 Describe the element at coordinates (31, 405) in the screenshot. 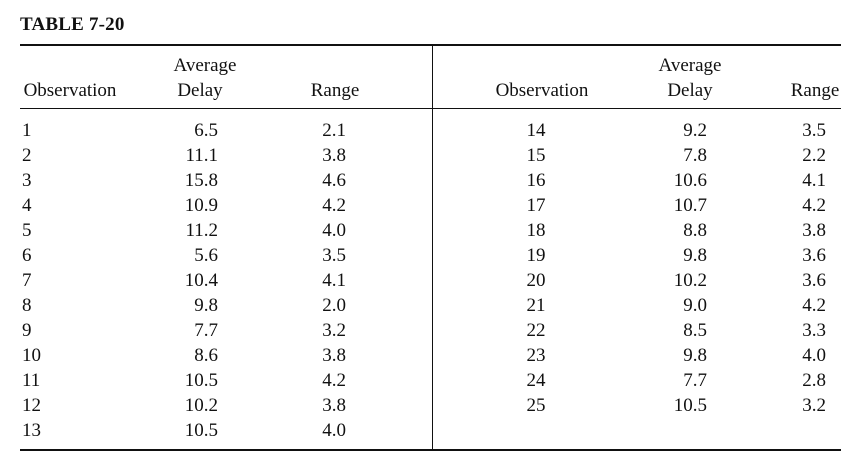

I see `left-observation-cell: 12` at that location.